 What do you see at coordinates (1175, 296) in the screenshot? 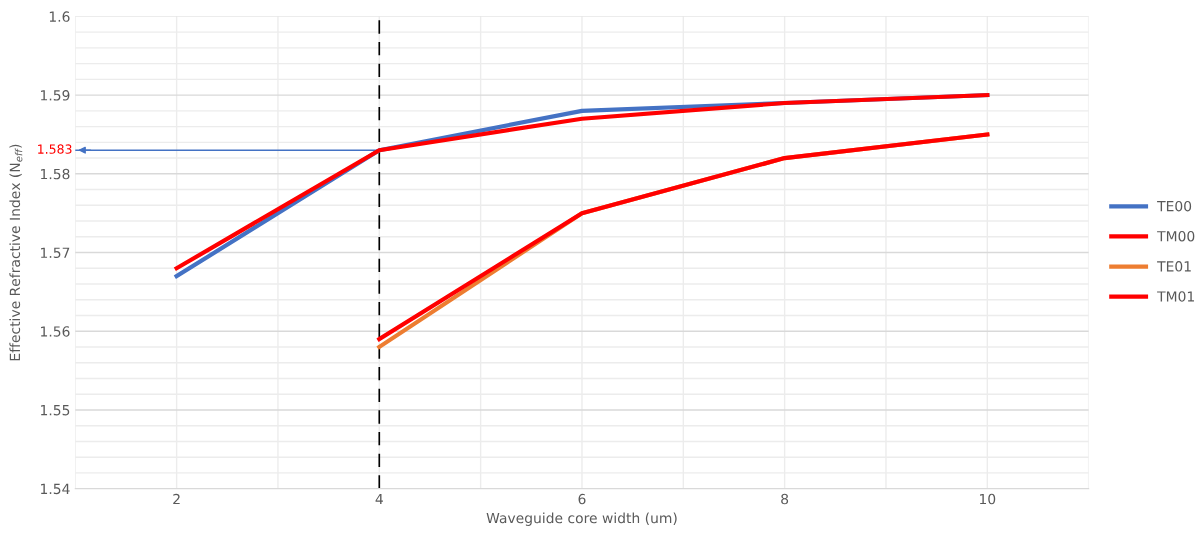
I see `legend-label: TM01` at bounding box center [1175, 296].